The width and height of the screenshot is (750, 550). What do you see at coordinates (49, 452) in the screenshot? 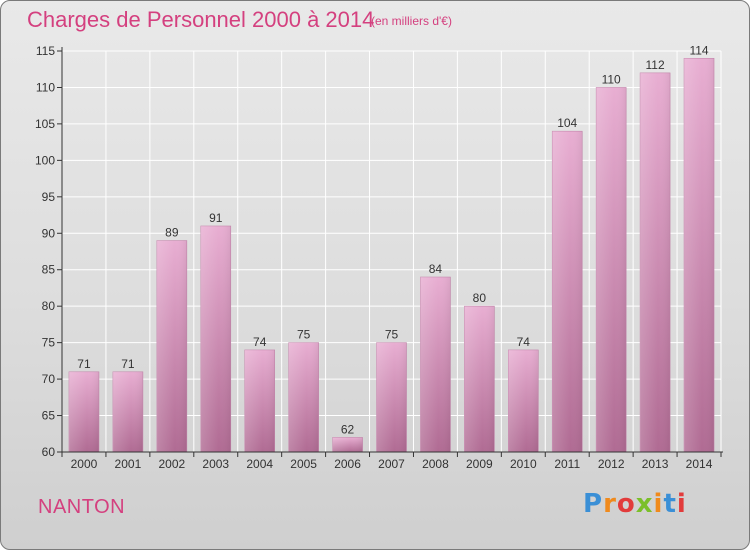
I see `y-tick-label: 60` at bounding box center [49, 452].